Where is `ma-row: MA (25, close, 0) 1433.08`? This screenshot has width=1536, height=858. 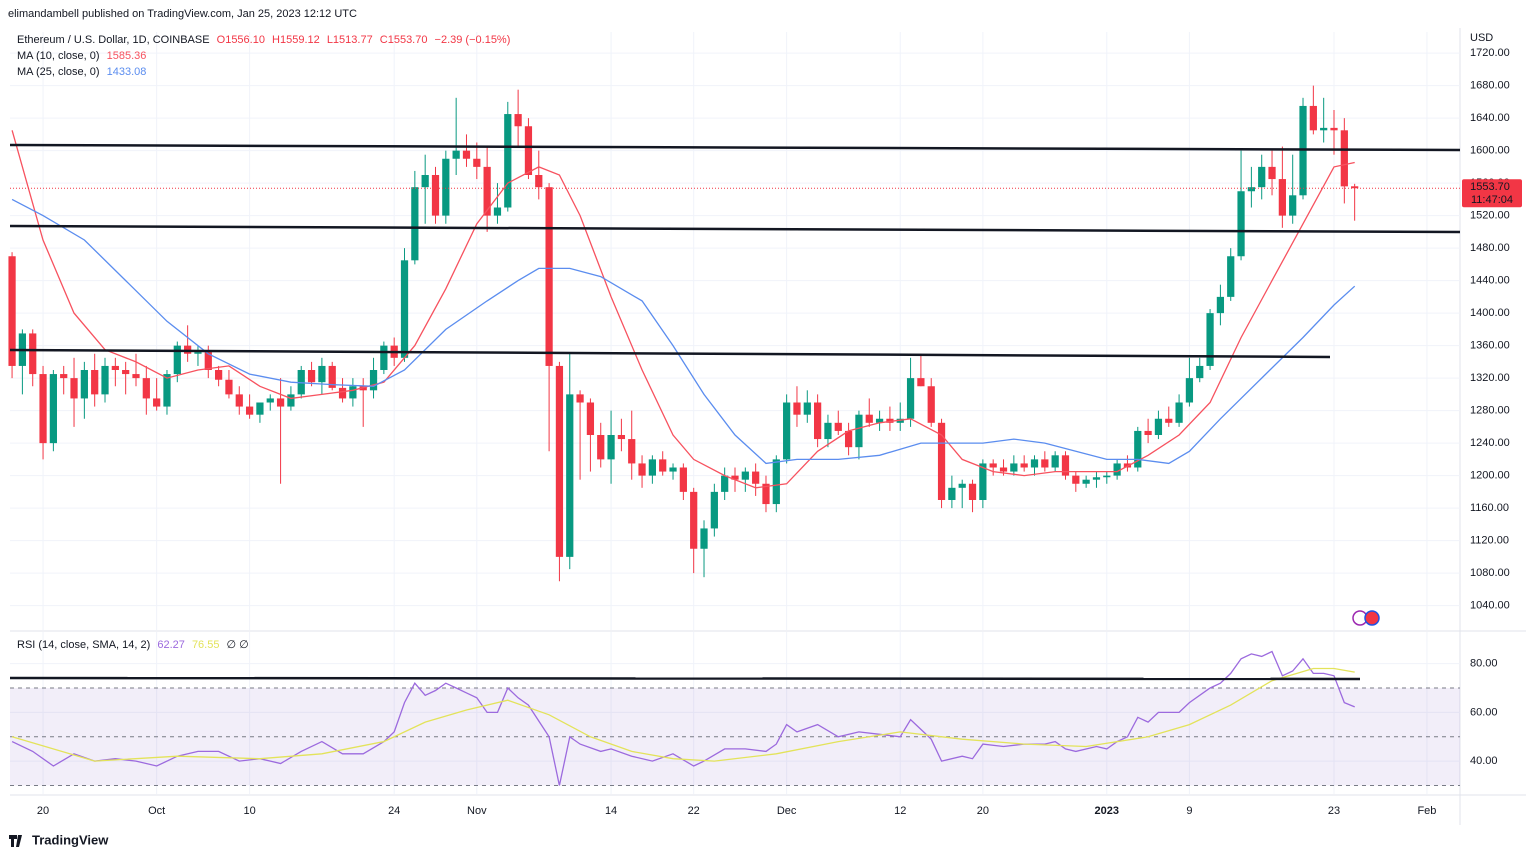
ma-row: MA (25, close, 0) 1433.08 is located at coordinates (265, 72).